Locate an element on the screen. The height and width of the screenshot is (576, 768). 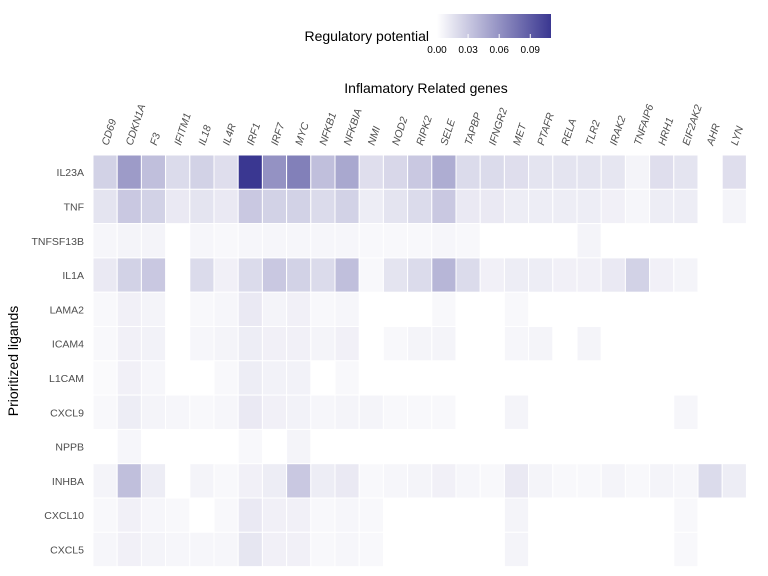
y-tick-label: L1CAM is located at coordinates (66, 379).